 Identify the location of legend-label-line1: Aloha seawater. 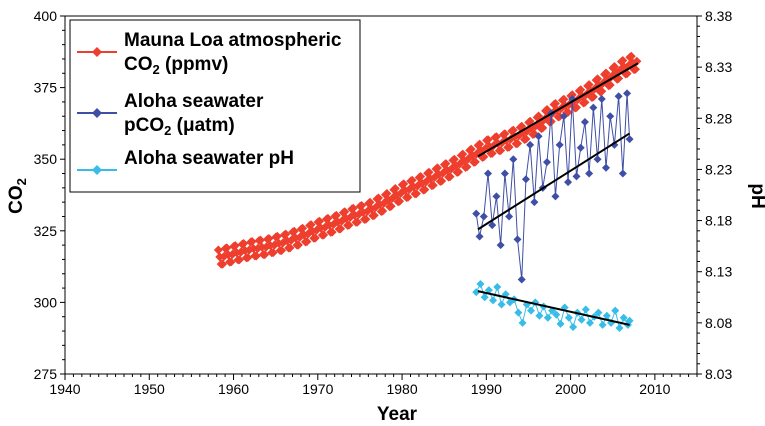
(194, 101).